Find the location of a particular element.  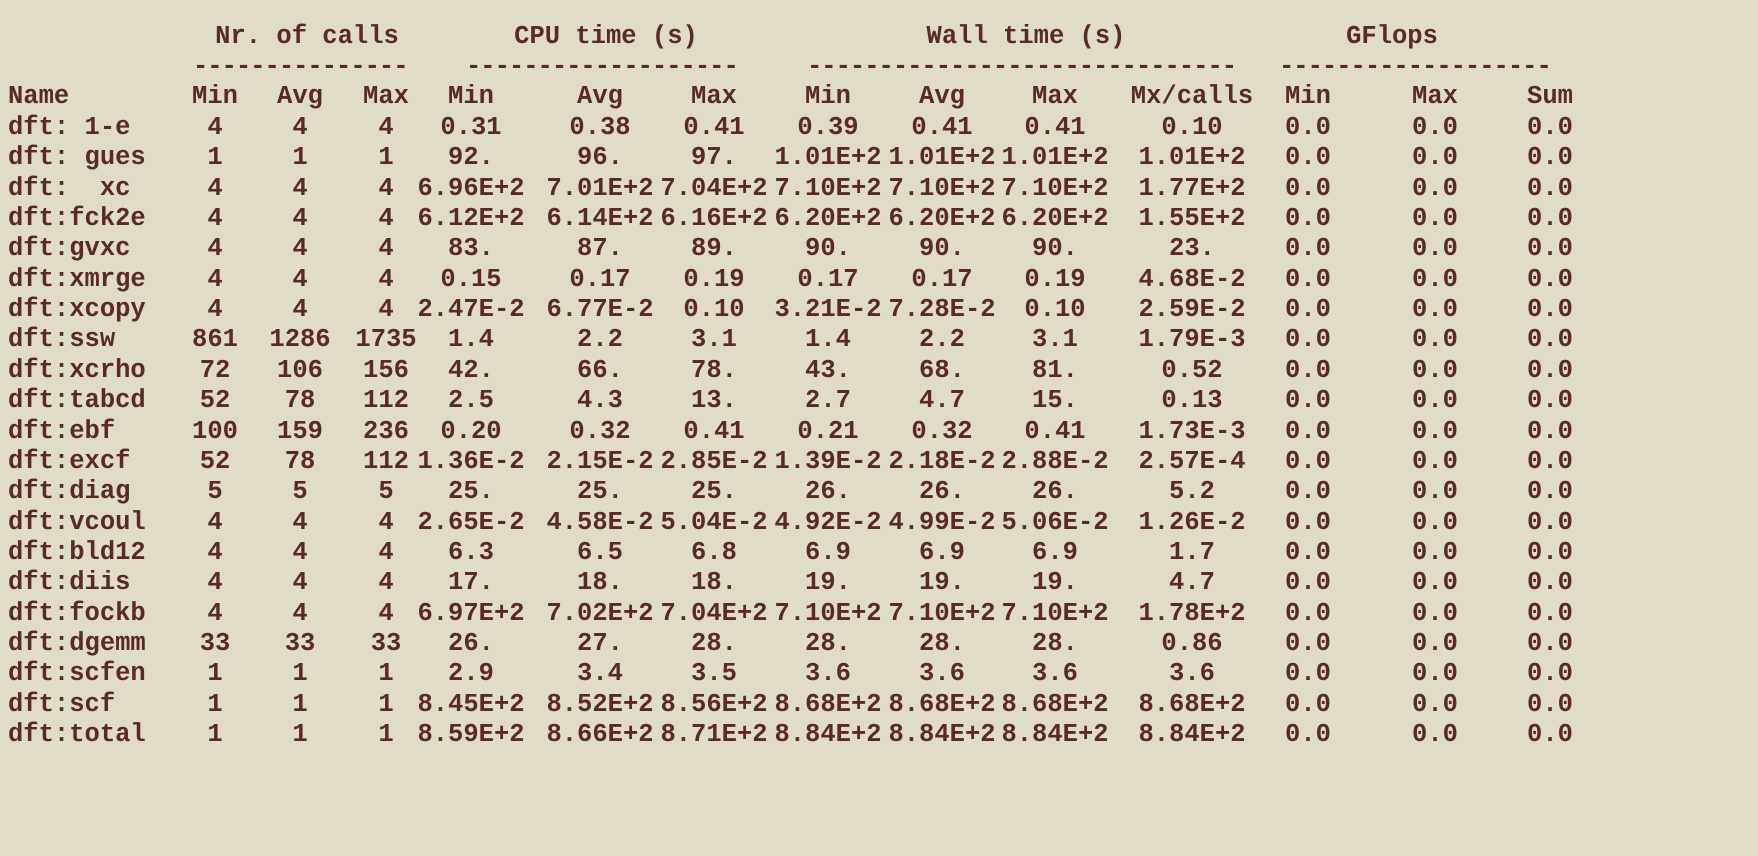

column-header: Sum is located at coordinates (1550, 96).